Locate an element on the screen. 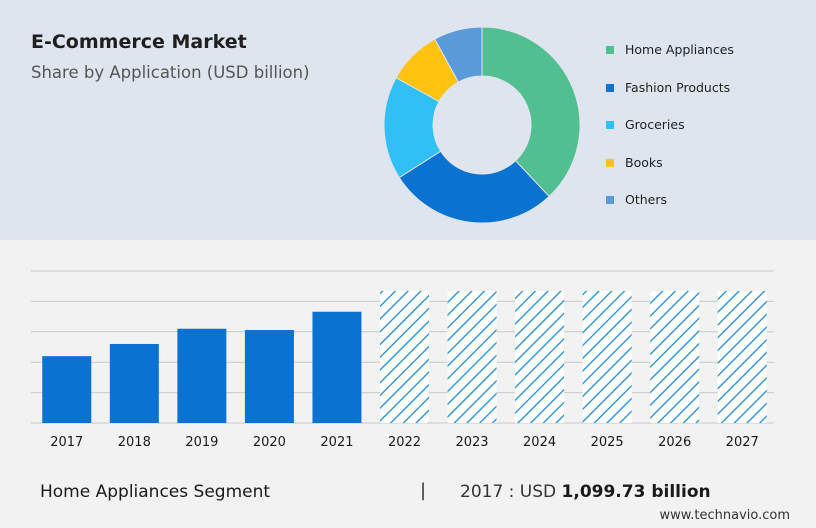 The image size is (816, 528). x-tick-label-2024: 2024 is located at coordinates (539, 442).